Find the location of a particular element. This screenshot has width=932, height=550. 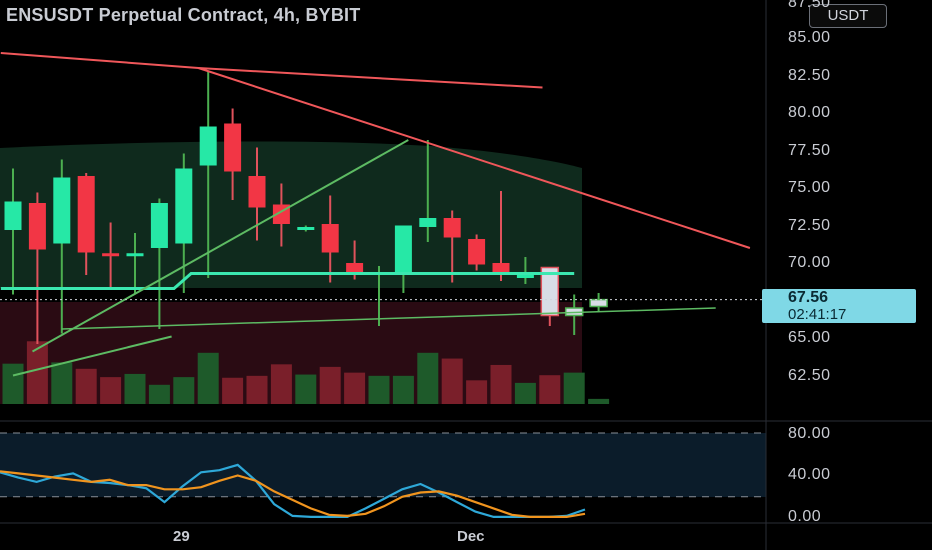

price-axis-label: 62.50 is located at coordinates (809, 375).